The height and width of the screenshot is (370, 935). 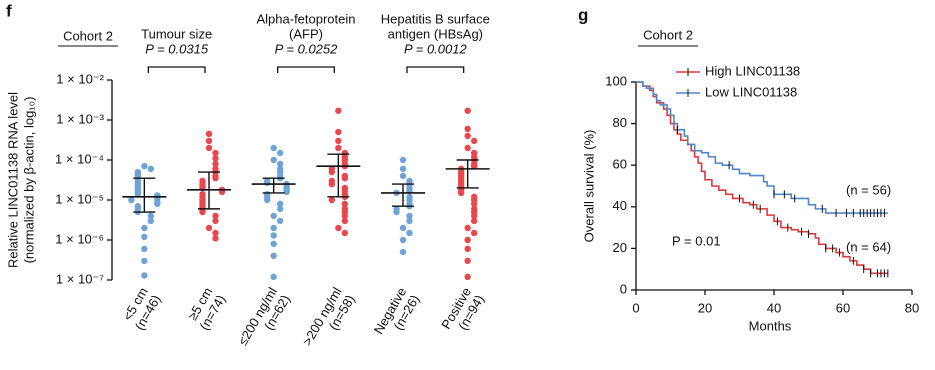 I want to click on y-tick-label: 1 × 10⁻², so click(x=80, y=78).